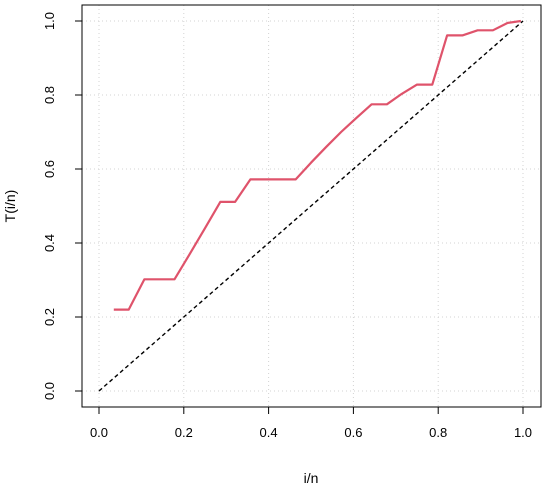 The image size is (550, 493). Describe the element at coordinates (269, 432) in the screenshot. I see `x-tick-label: 0.4` at that location.